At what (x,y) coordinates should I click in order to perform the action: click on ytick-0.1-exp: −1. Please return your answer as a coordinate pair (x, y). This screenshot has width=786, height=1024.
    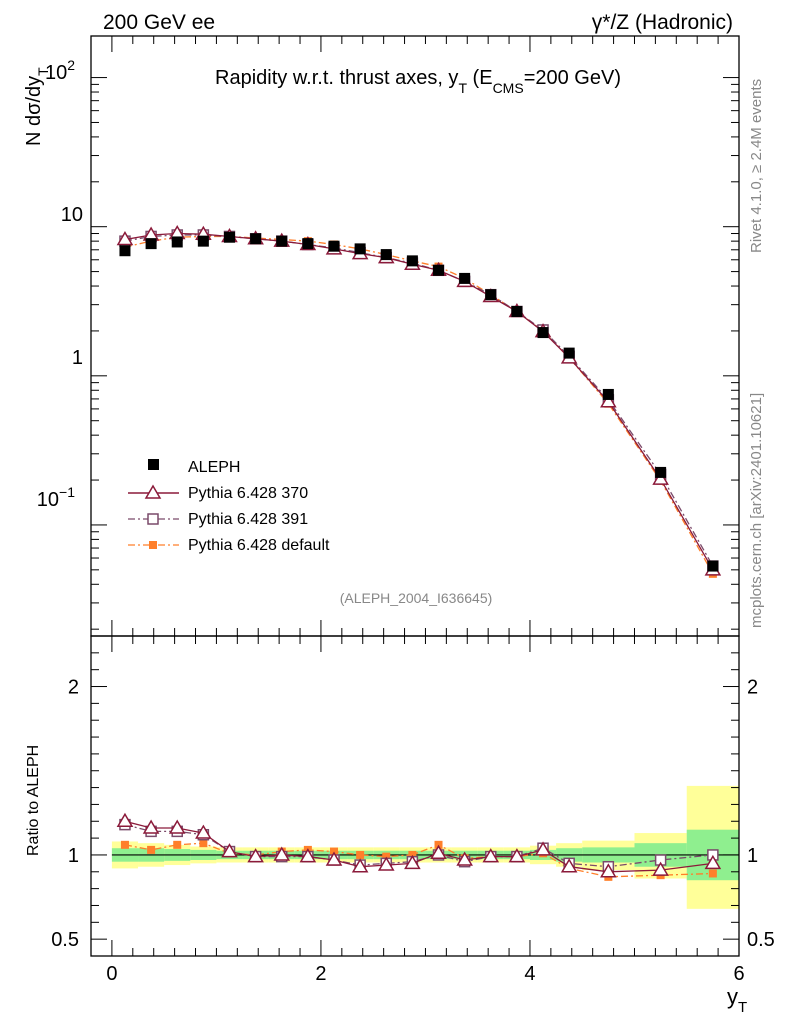
    Looking at the image, I should click on (67, 492).